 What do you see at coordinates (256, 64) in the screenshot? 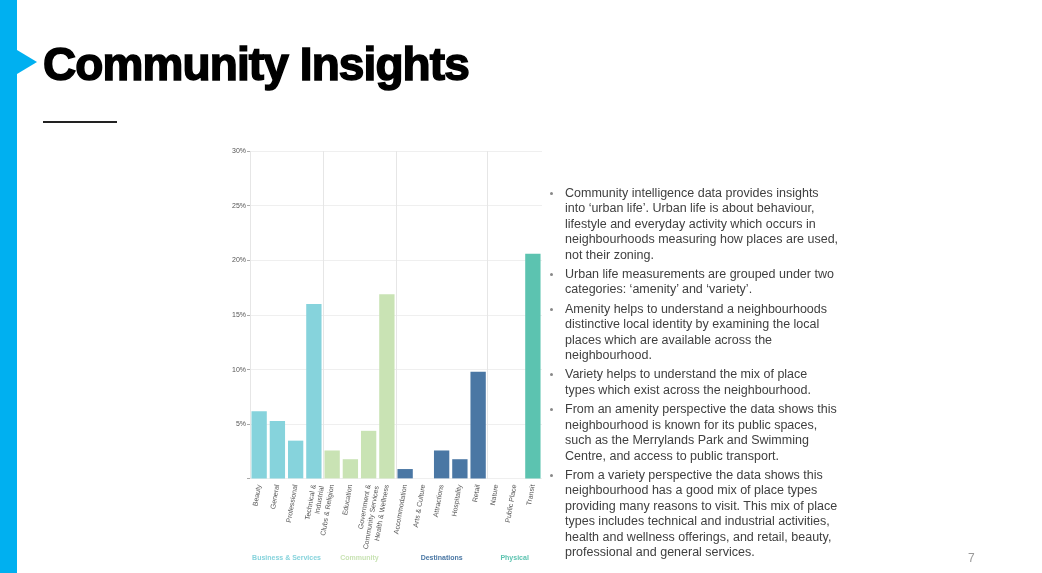
I see `chart-title: Community Insights` at bounding box center [256, 64].